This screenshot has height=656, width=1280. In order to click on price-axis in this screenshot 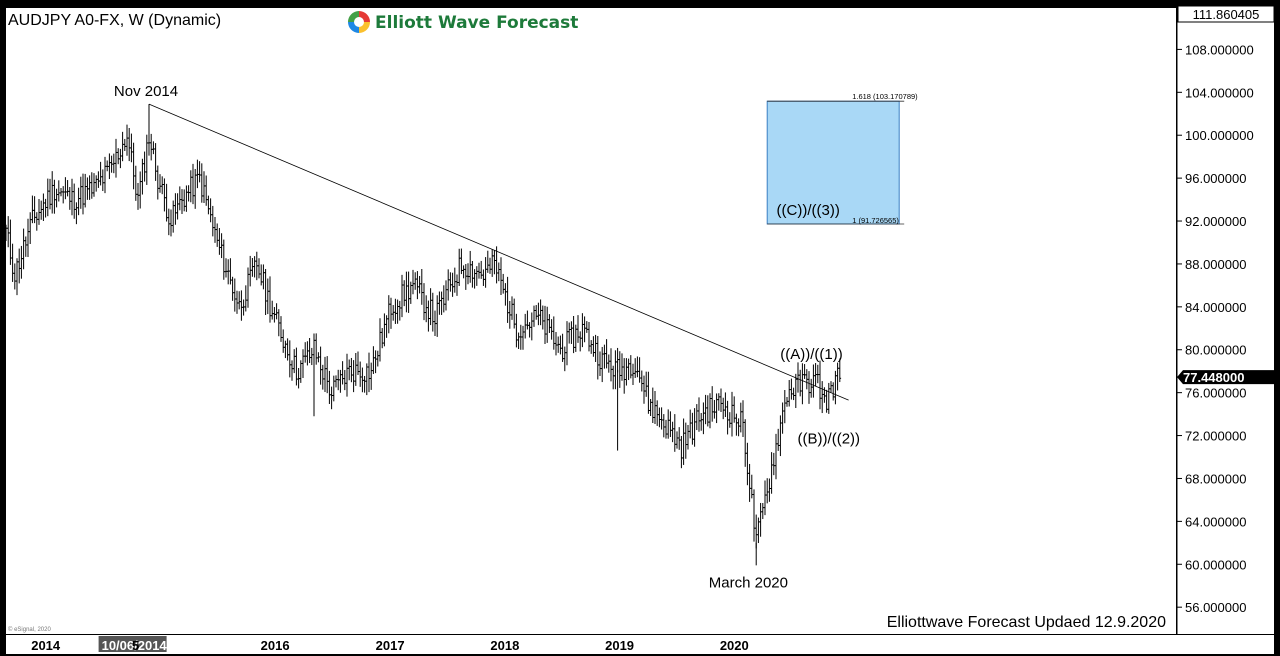, I will do `click(1225, 321)`.